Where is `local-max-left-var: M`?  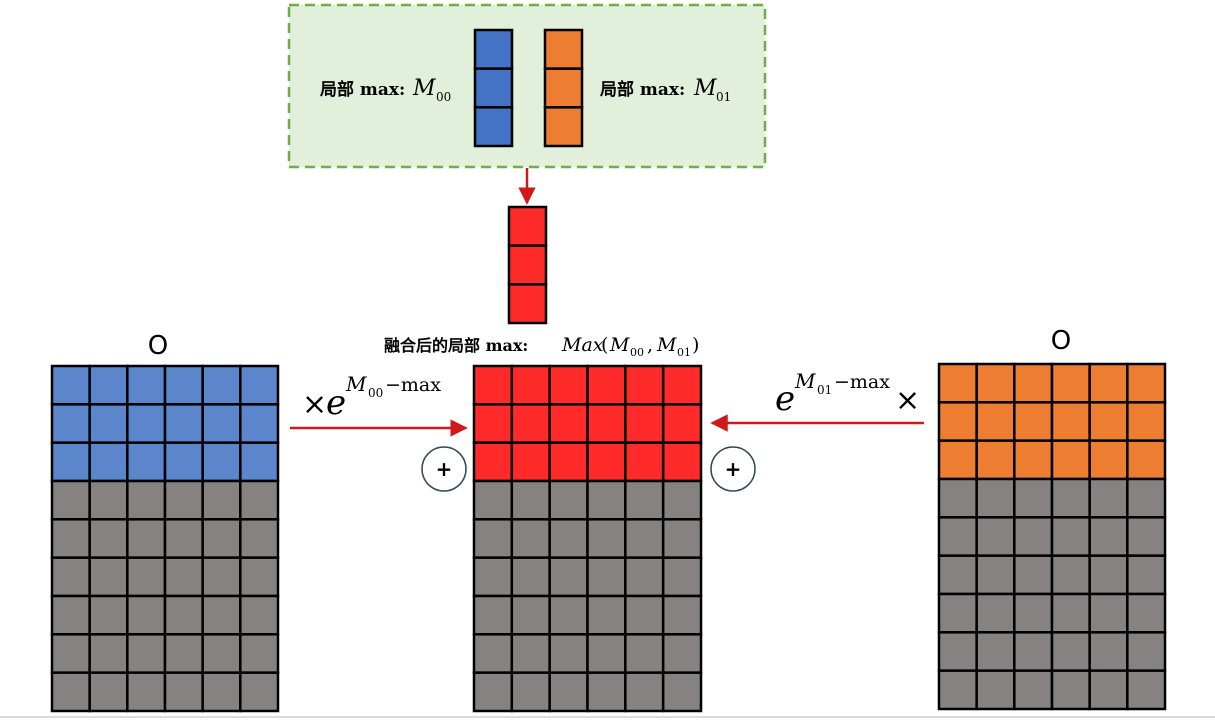 local-max-left-var: M is located at coordinates (424, 88).